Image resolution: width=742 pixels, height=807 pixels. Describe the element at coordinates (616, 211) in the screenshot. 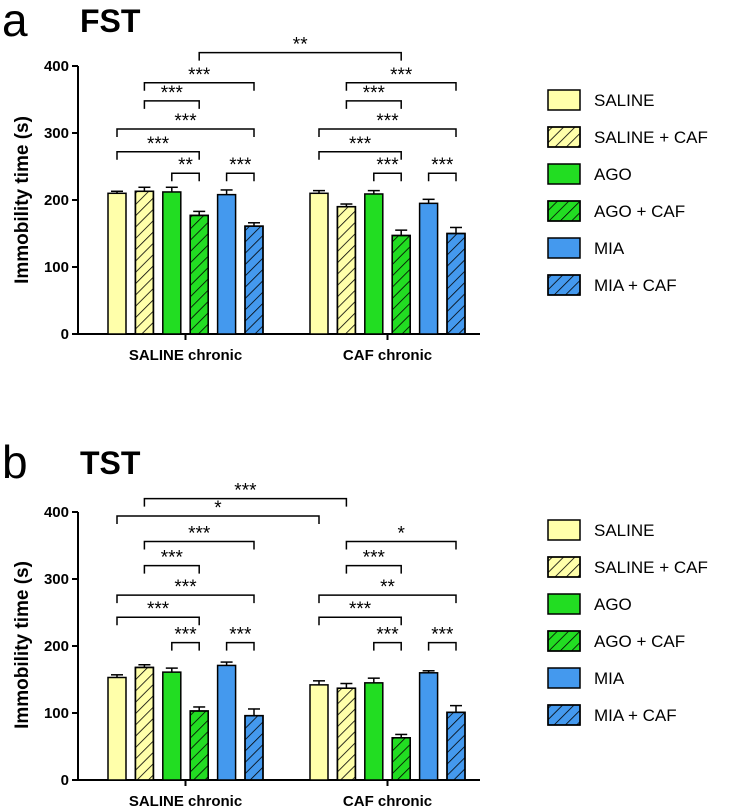

I see `legend-item: AGO + CAF` at that location.